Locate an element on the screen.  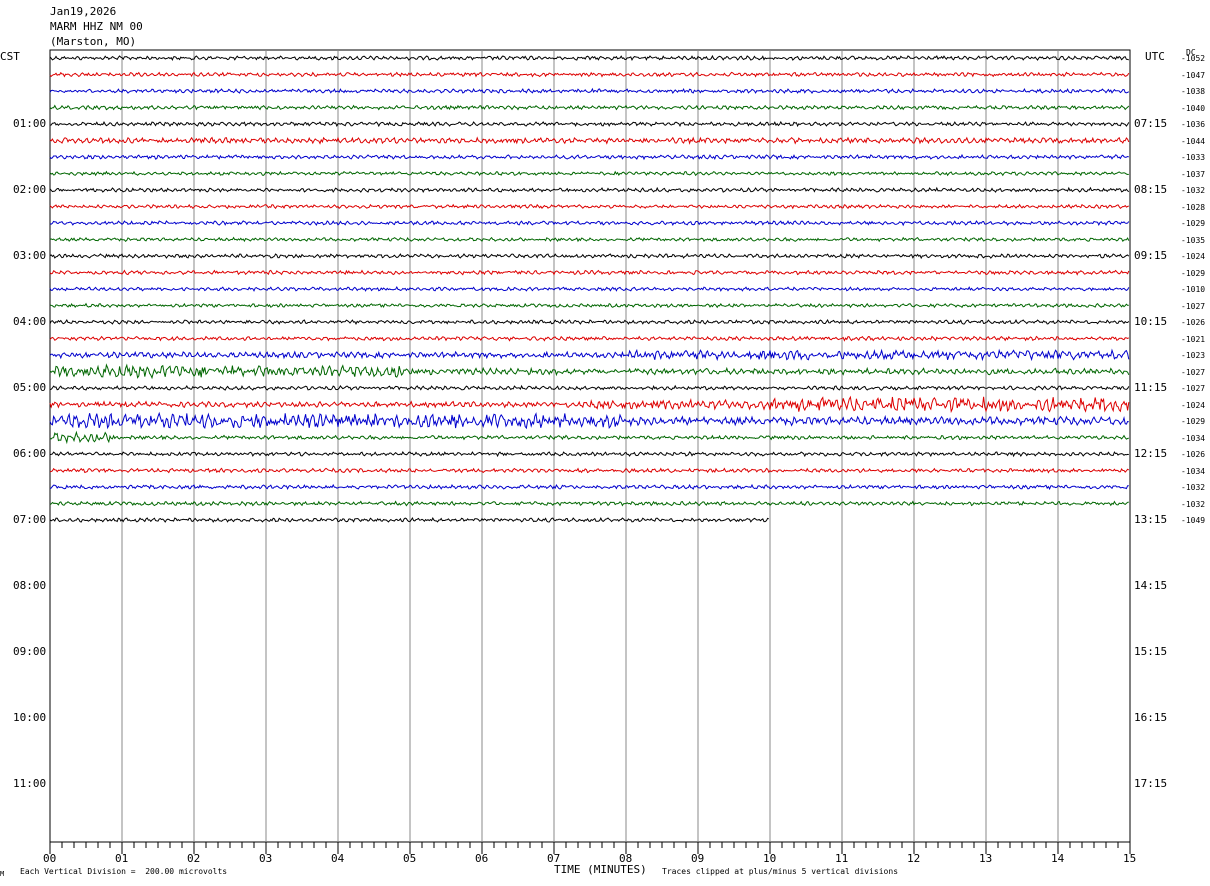
utc-hour-label: 09:15 is located at coordinates (1151, 255).